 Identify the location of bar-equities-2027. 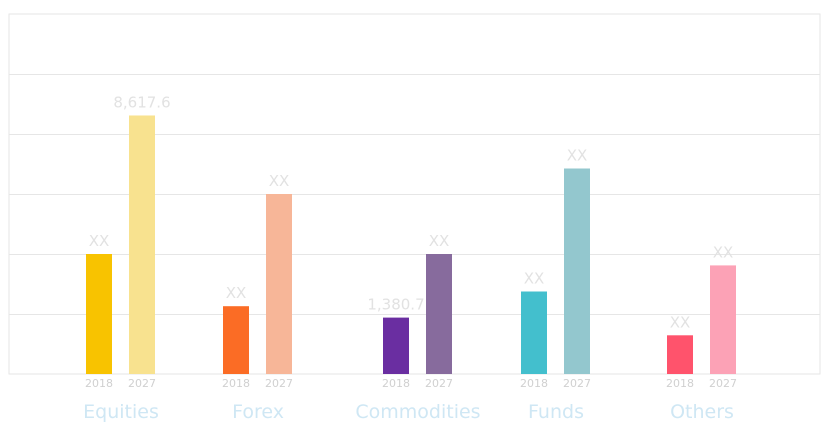
(142, 245).